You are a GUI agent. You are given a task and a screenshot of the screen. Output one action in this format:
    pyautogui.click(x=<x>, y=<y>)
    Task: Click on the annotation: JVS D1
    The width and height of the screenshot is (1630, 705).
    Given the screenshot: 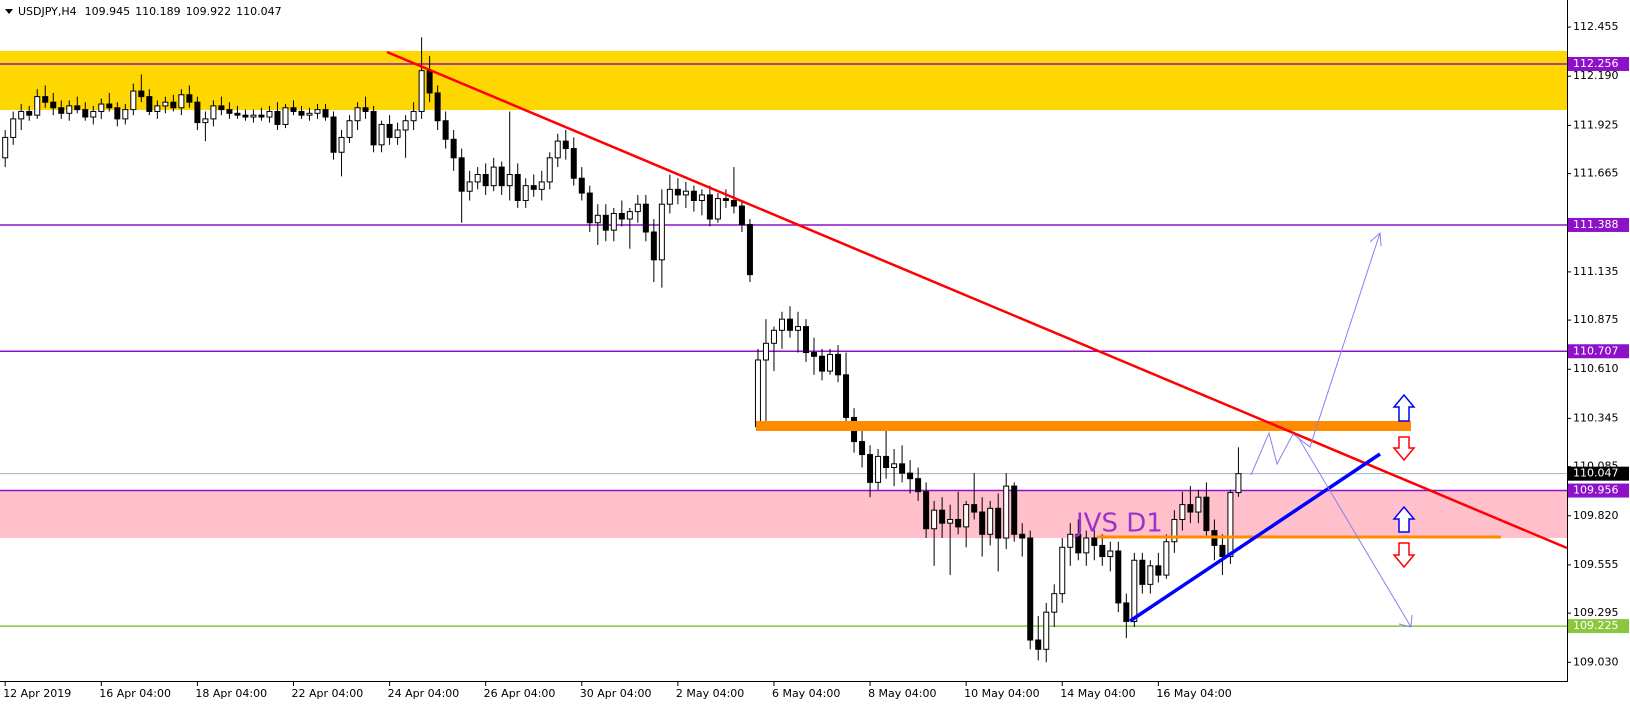 What is the action you would take?
    pyautogui.click(x=1118, y=524)
    